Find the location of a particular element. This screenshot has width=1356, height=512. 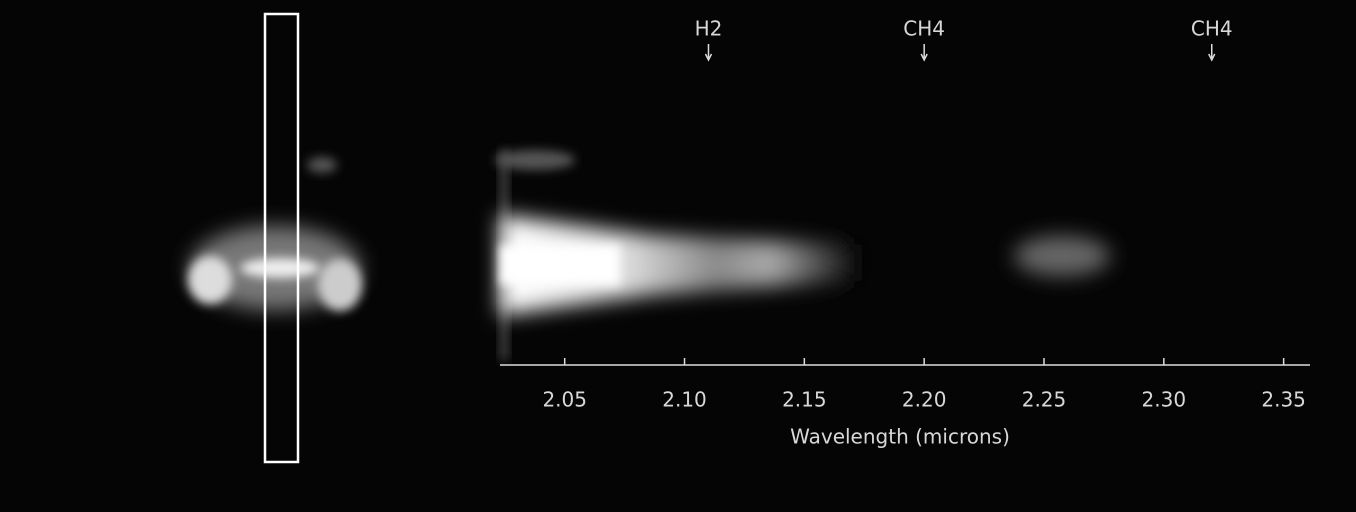

galaxy-image is located at coordinates (275, 238).